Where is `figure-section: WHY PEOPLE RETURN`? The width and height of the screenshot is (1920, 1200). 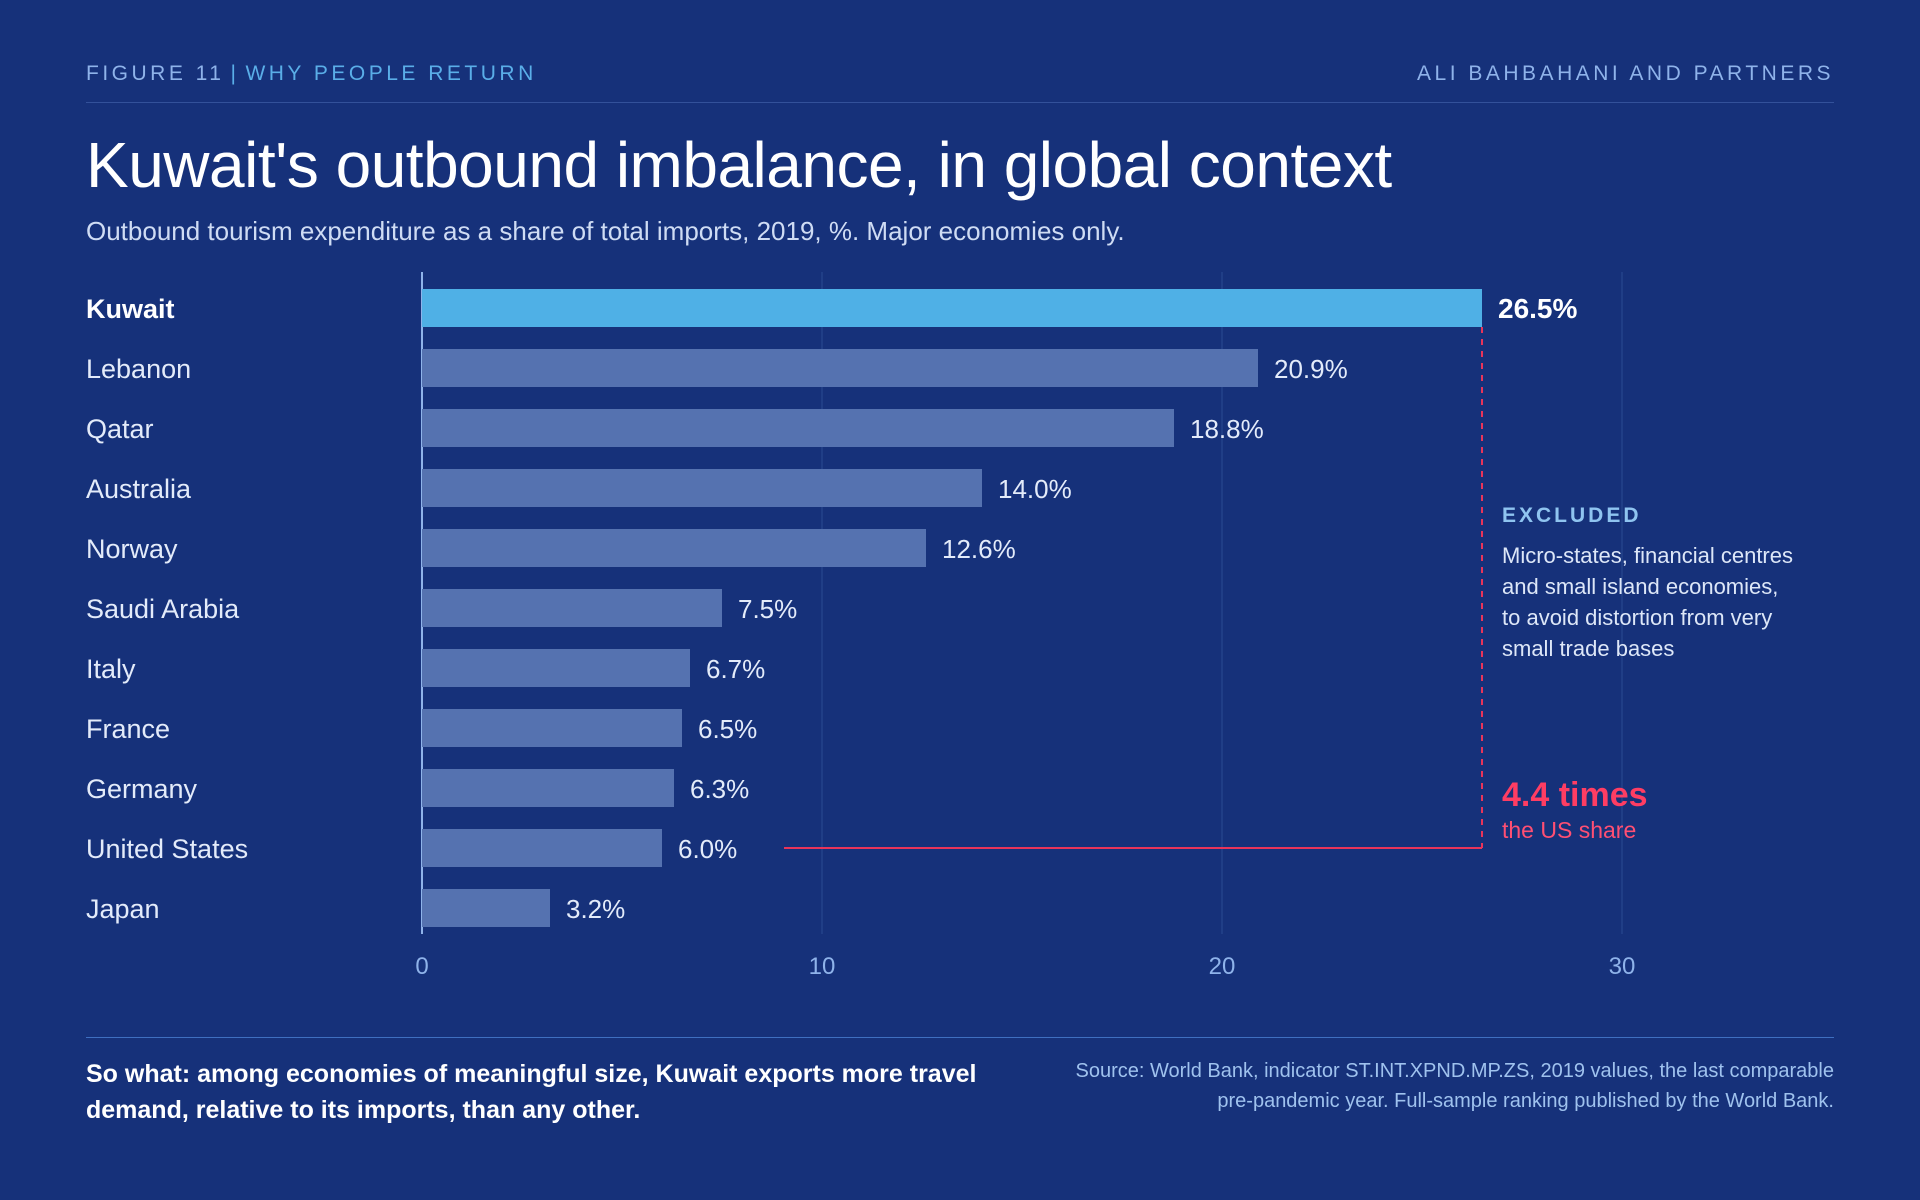
figure-section: WHY PEOPLE RETURN is located at coordinates (391, 73).